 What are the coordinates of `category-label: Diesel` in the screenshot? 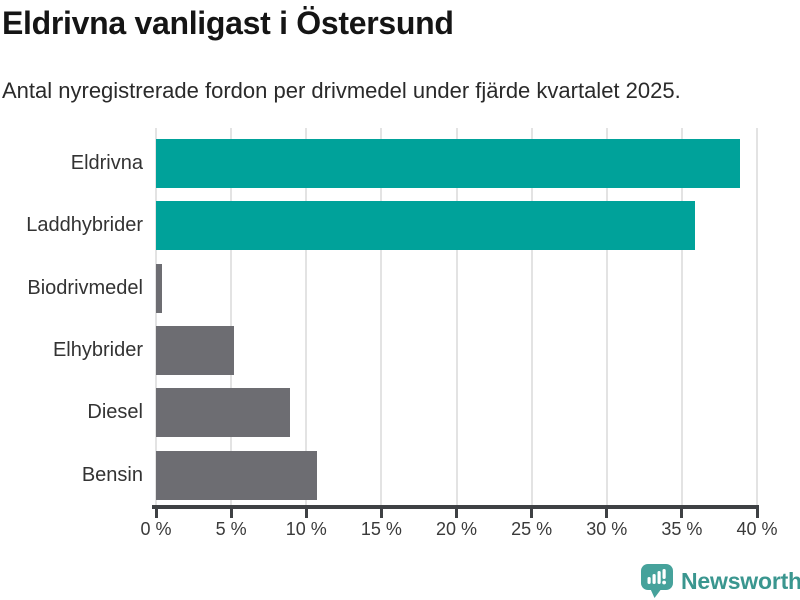 It's located at (115, 412).